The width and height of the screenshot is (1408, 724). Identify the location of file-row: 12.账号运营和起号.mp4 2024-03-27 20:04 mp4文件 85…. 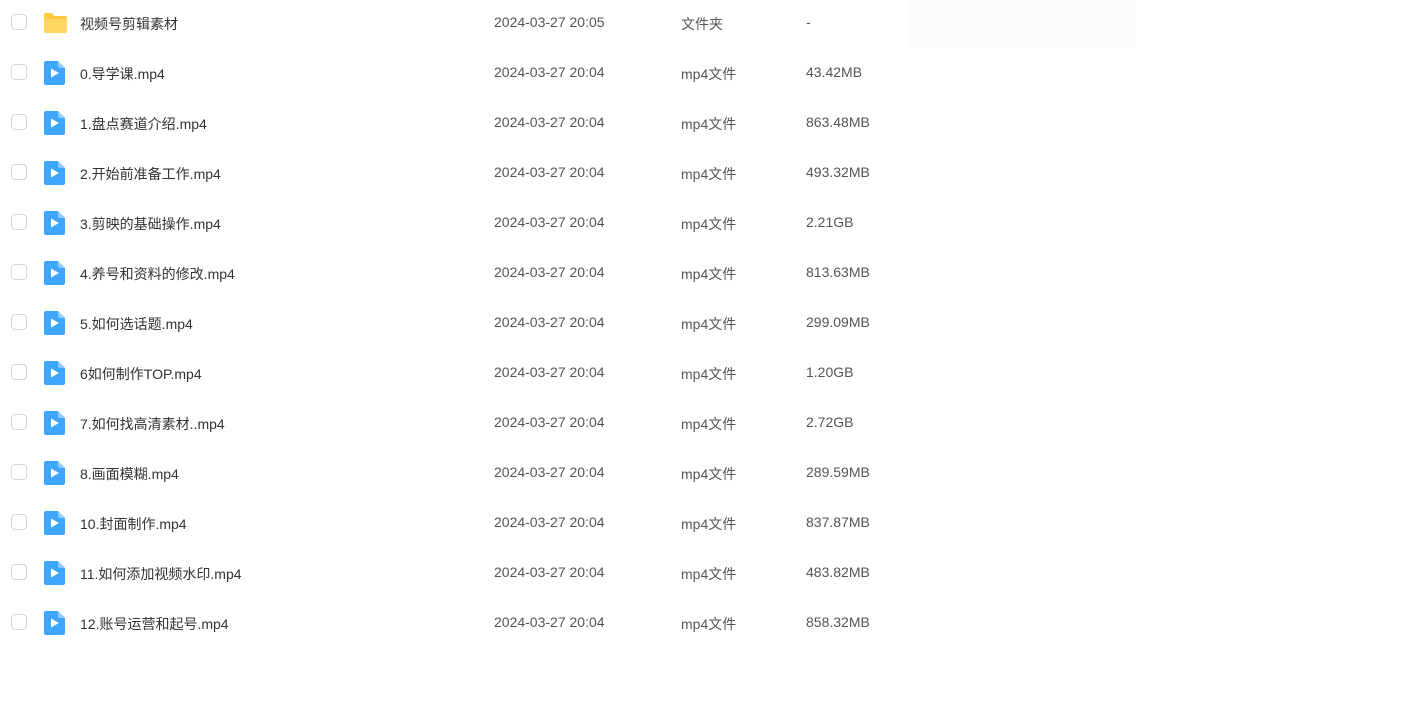
(704, 623).